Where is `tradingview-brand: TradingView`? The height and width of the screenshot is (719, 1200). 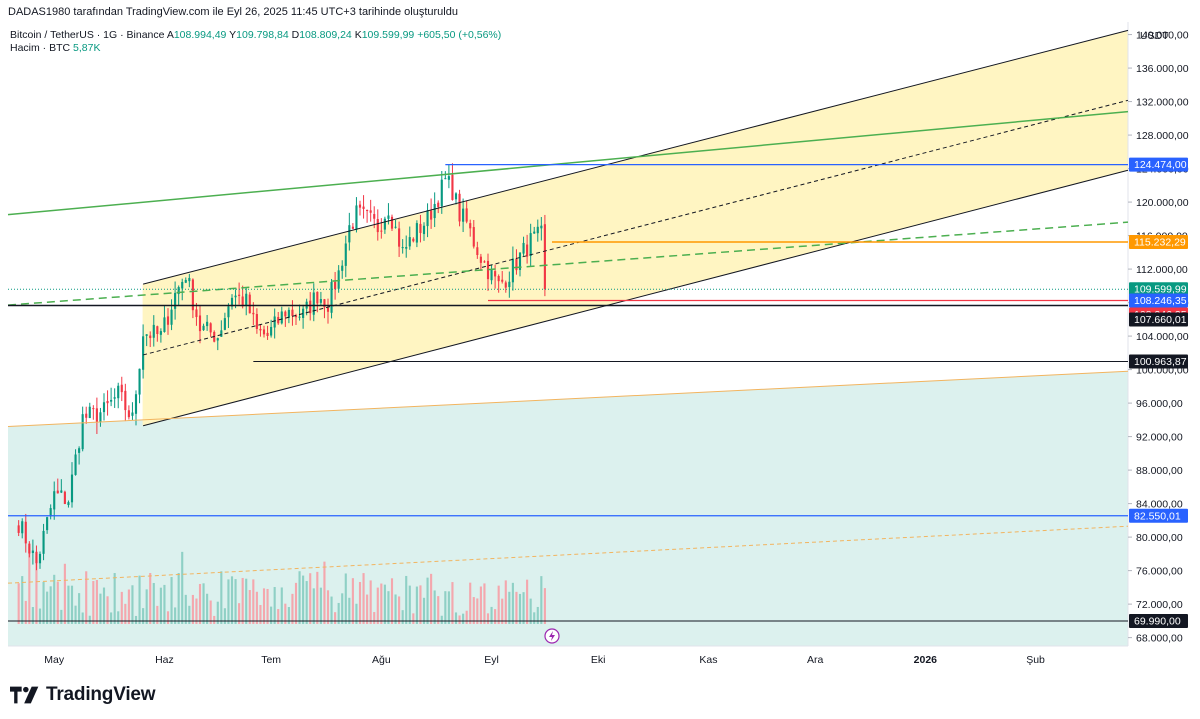
tradingview-brand: TradingView is located at coordinates (83, 695).